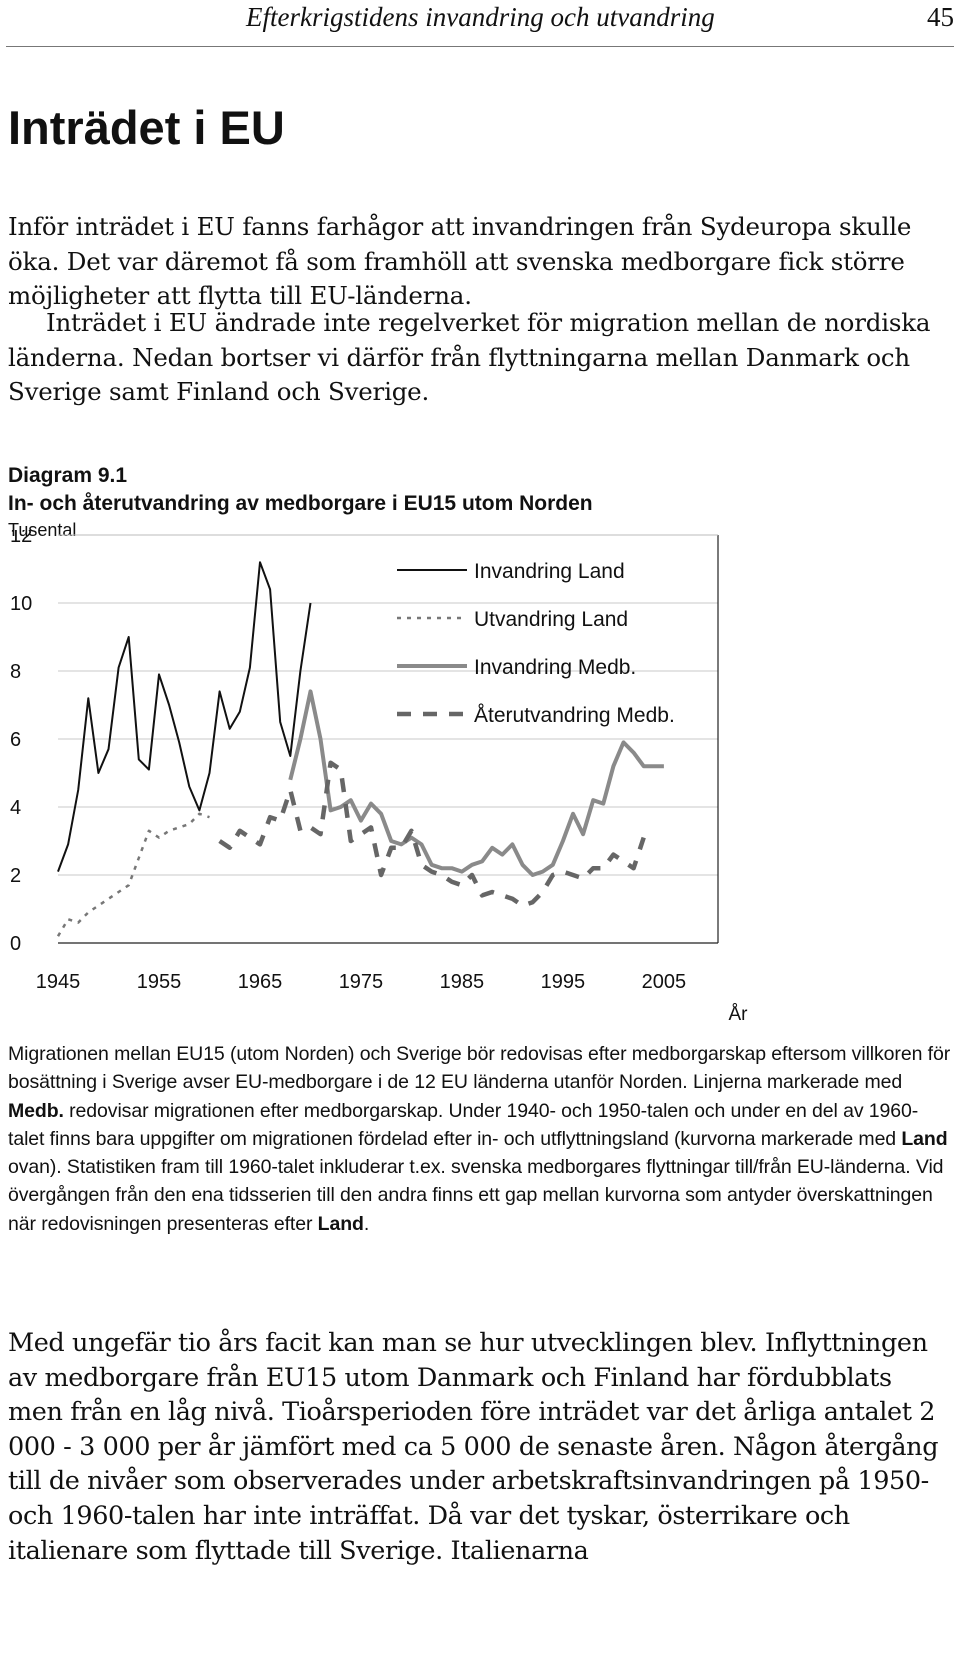 Image resolution: width=960 pixels, height=1669 pixels. Describe the element at coordinates (551, 619) in the screenshot. I see `legend-label-utvandring-land: Utvandring Land` at that location.